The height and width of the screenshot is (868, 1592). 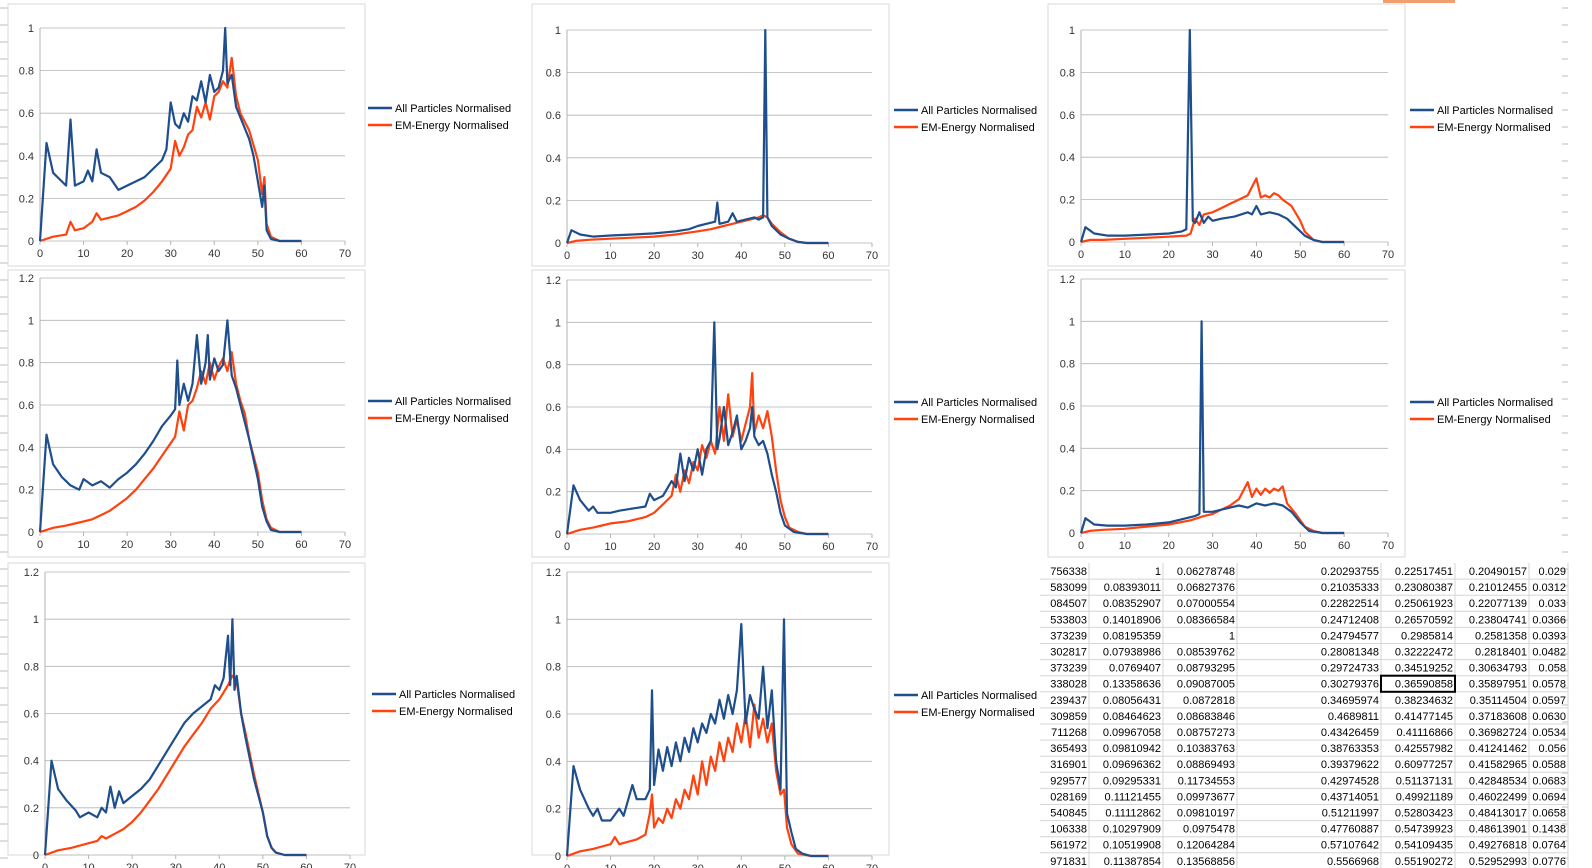 I want to click on table-cell: 0.51211997, so click(x=1352, y=812).